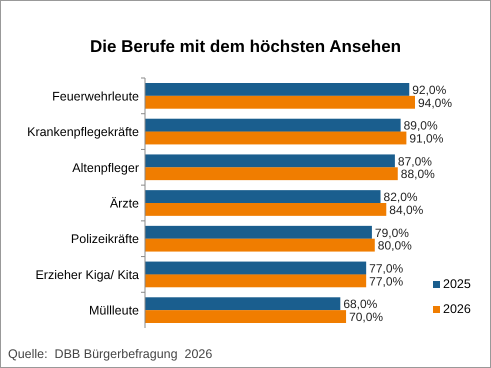 The width and height of the screenshot is (491, 368). Describe the element at coordinates (392, 233) in the screenshot. I see `data-label: 79,0%` at that location.